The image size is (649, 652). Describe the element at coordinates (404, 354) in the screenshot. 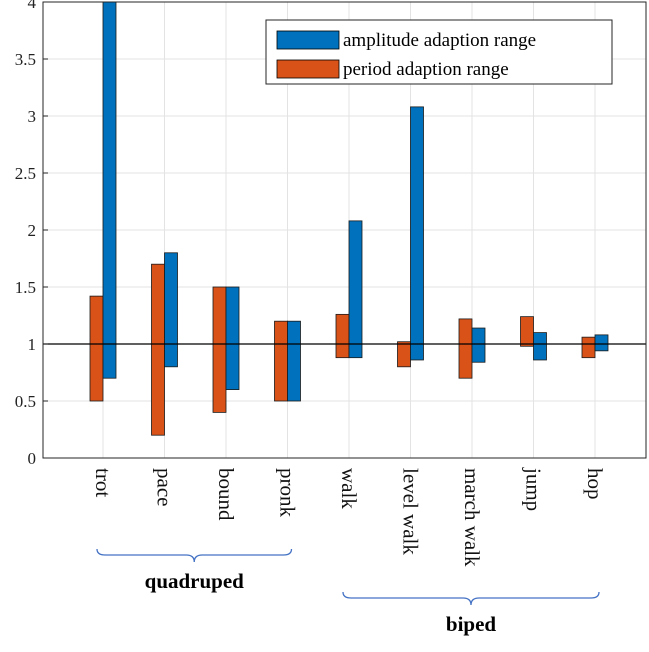

I see `period-range-bar-level-walk` at that location.